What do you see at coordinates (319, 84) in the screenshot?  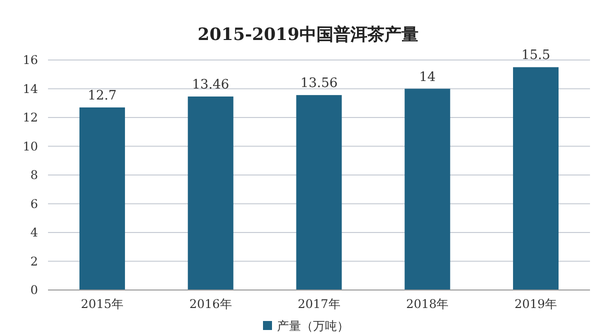 I see `data-label: 13.56` at bounding box center [319, 84].